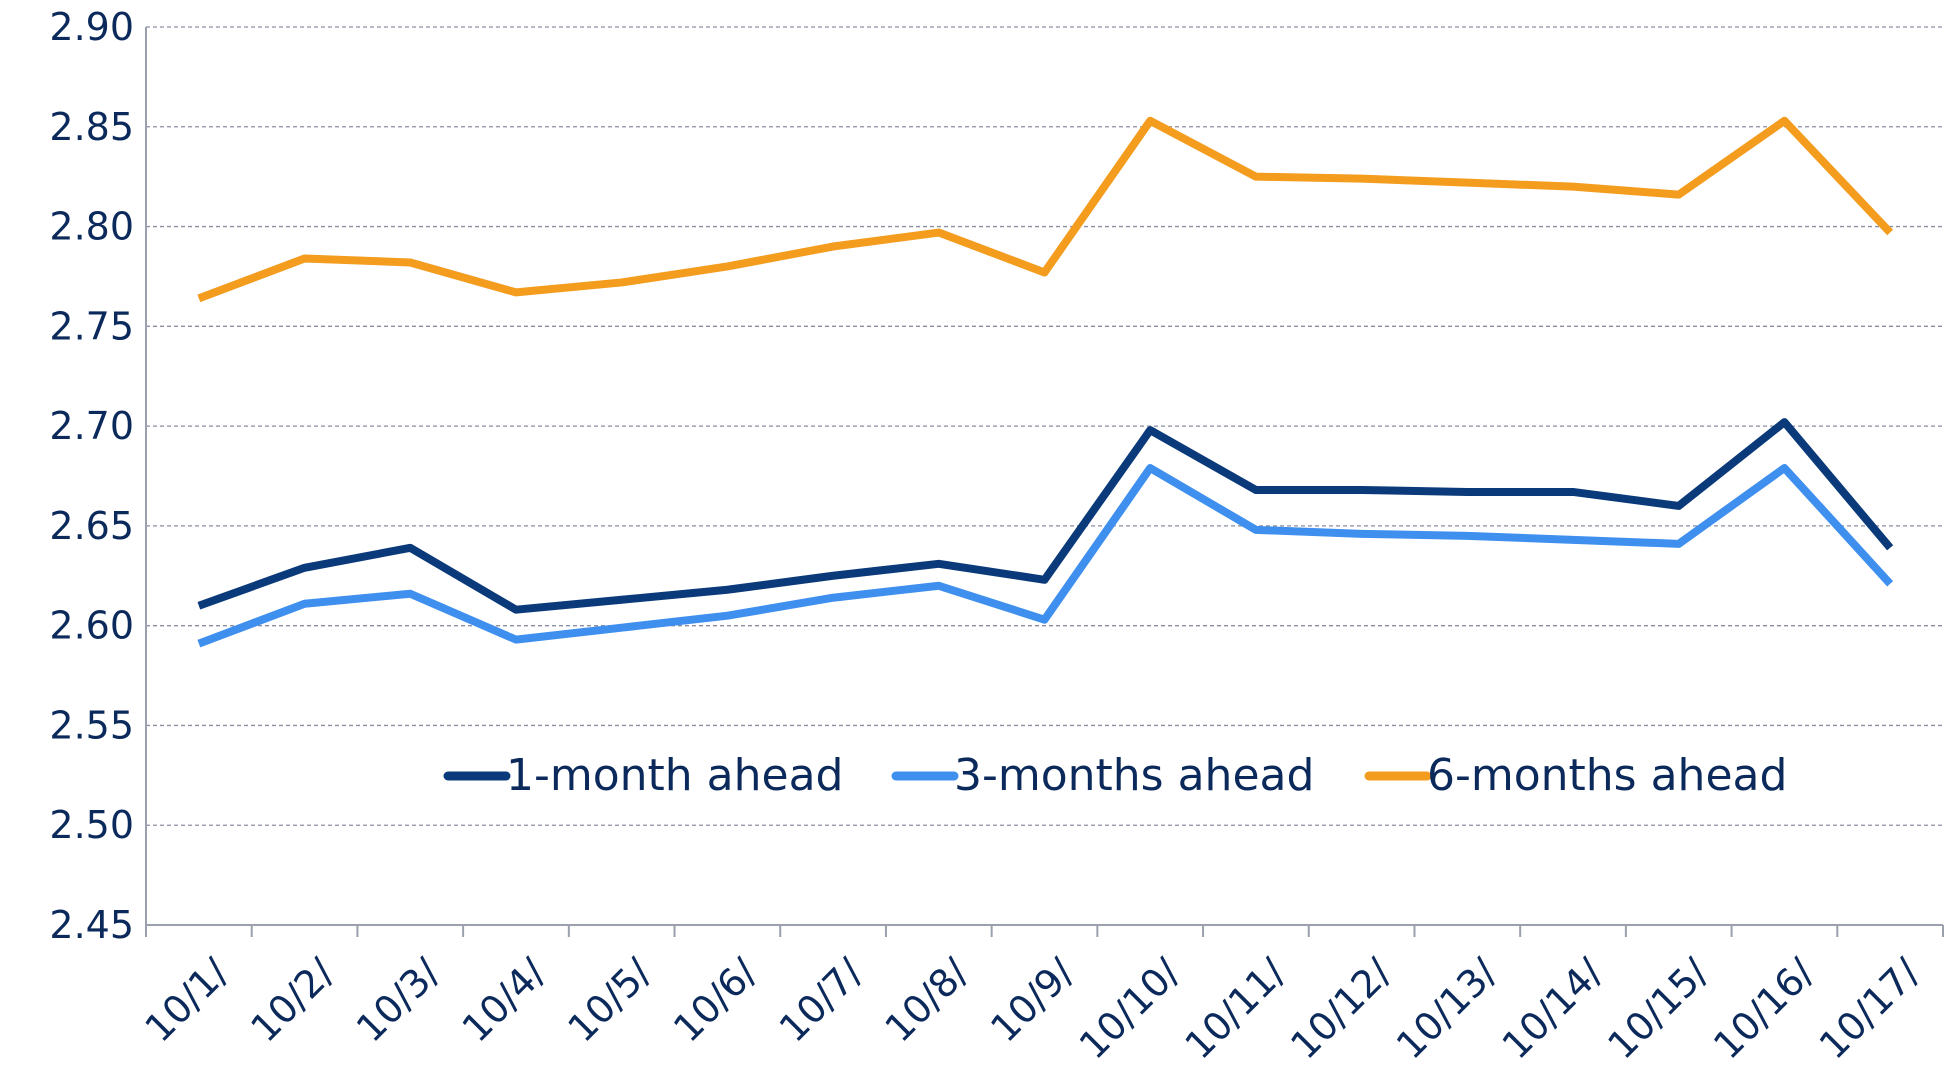  What do you see at coordinates (1658, 1009) in the screenshot?
I see `x-tick-label: 10/15/` at bounding box center [1658, 1009].